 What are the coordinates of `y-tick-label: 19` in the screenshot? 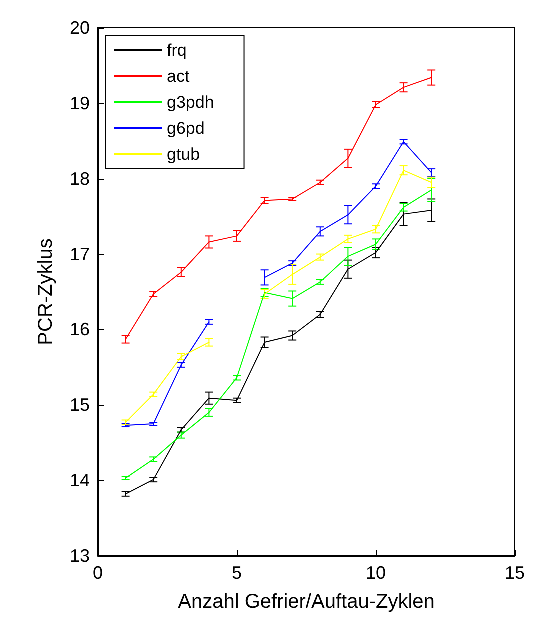 It's located at (80, 103).